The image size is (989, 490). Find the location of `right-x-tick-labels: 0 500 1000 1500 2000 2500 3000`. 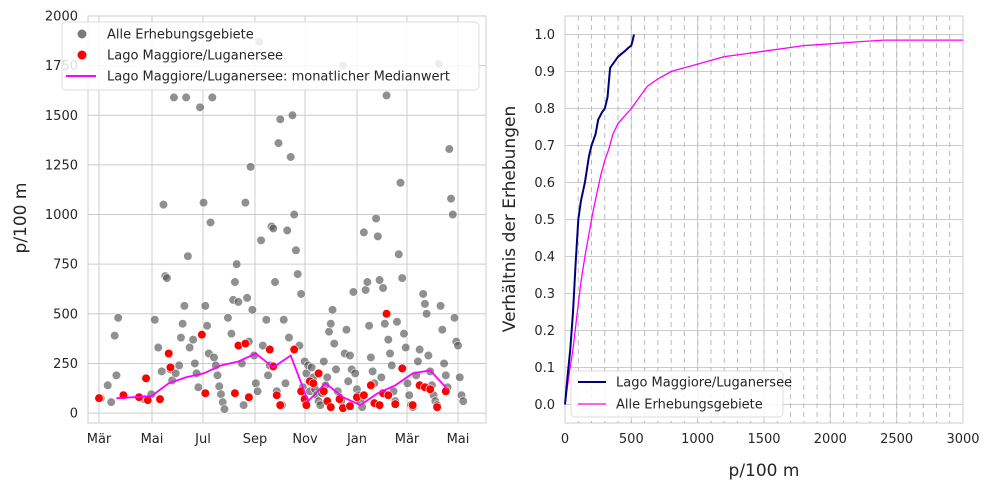

right-x-tick-labels: 0 500 1000 1500 2000 2500 3000 is located at coordinates (770, 439).